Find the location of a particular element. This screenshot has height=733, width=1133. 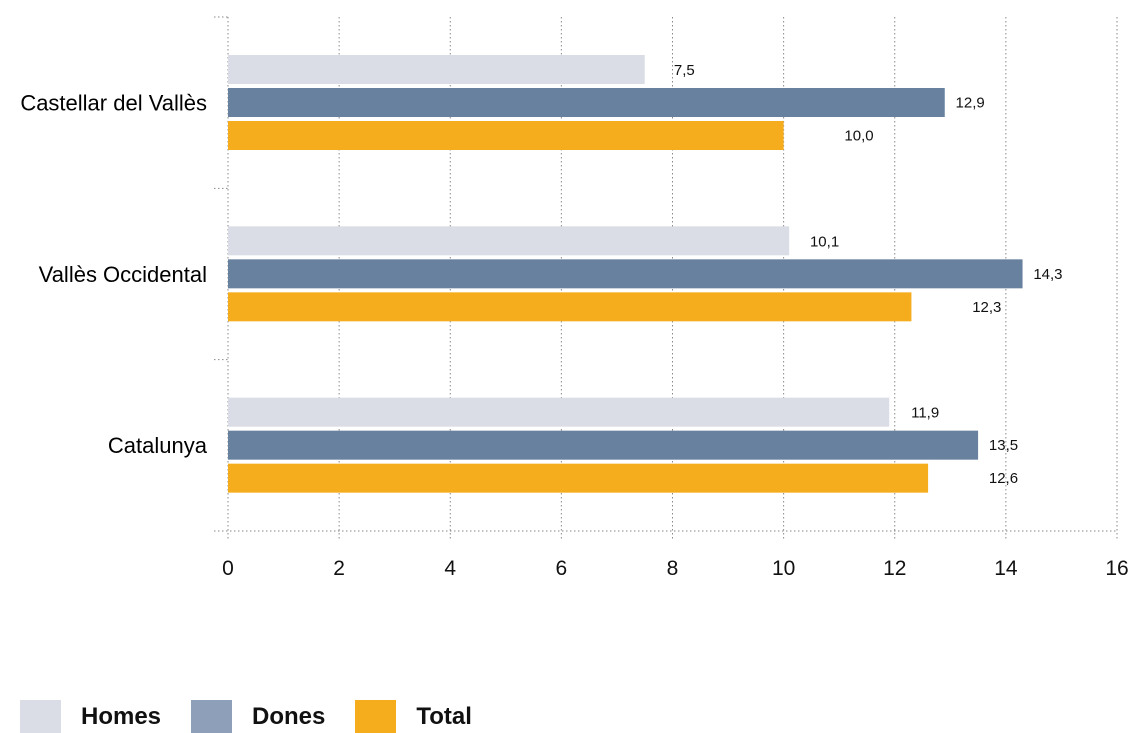

x-tick-label: 16 is located at coordinates (1116, 568).